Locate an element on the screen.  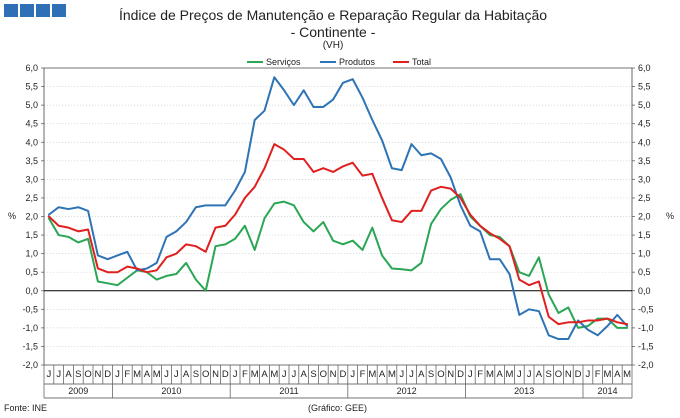
y-tick-label-right: 2,5 is located at coordinates (644, 198).